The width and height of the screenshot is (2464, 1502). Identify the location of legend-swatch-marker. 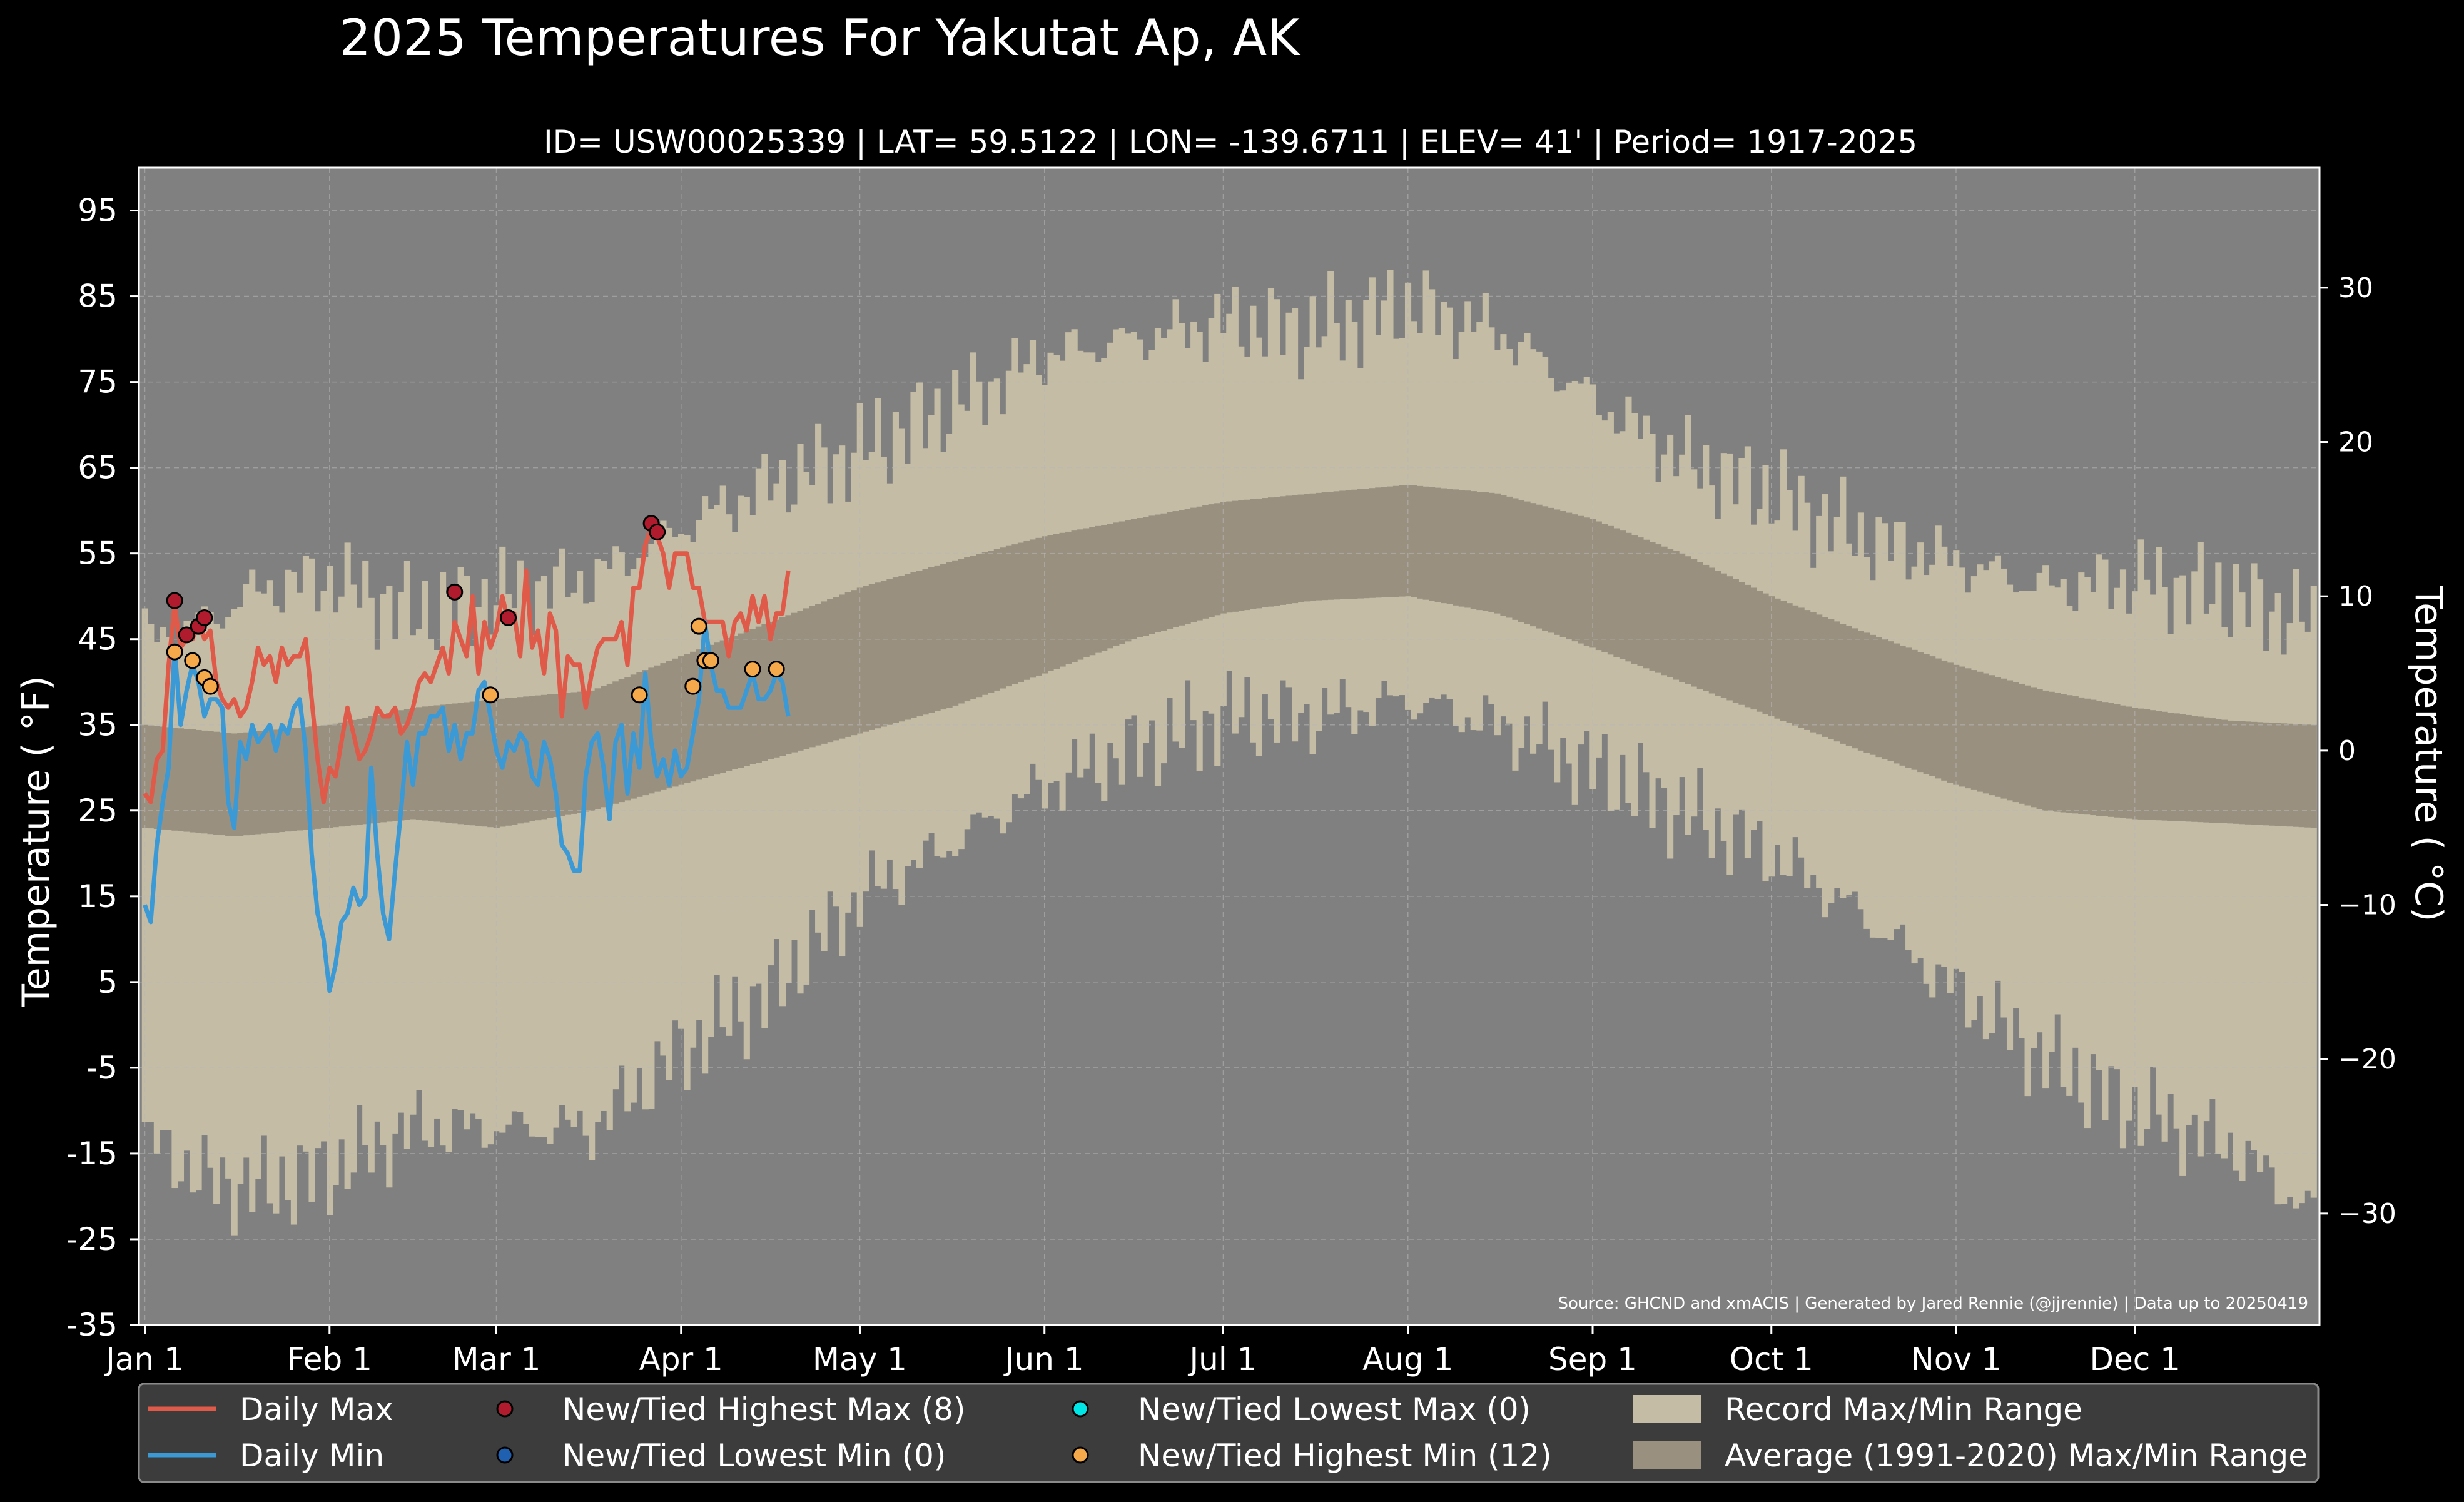
(1080, 1455).